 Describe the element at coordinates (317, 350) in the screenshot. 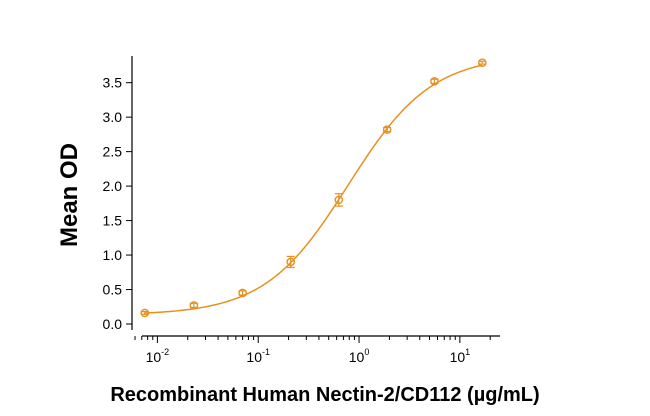

I see `x-axis: 10⁻² 10⁻¹ 10⁰ 10¹` at that location.